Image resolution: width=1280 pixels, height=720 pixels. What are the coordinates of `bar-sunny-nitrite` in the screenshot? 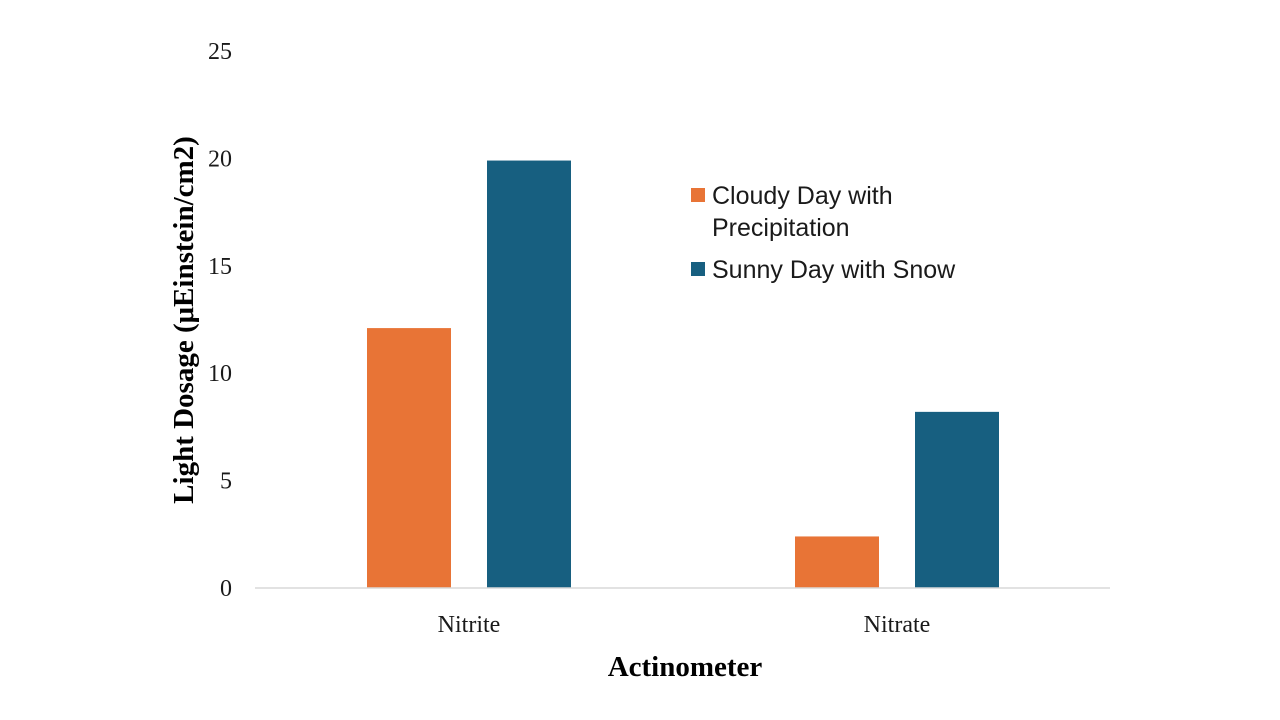 It's located at (529, 374).